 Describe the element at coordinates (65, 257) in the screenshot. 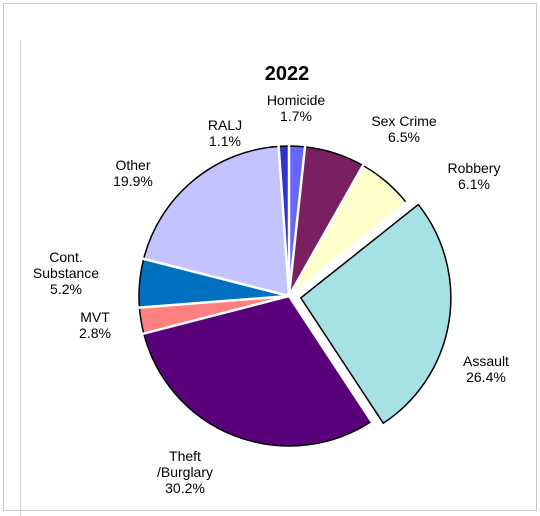

I see `slice-name: Cont.` at that location.